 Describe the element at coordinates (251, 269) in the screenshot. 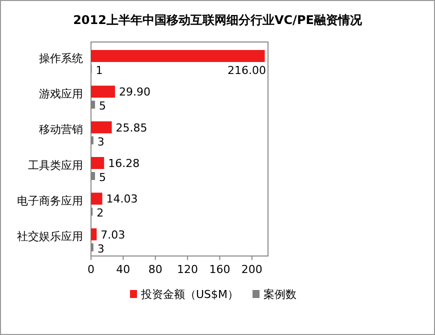

I see `x-tick-label: 200` at that location.